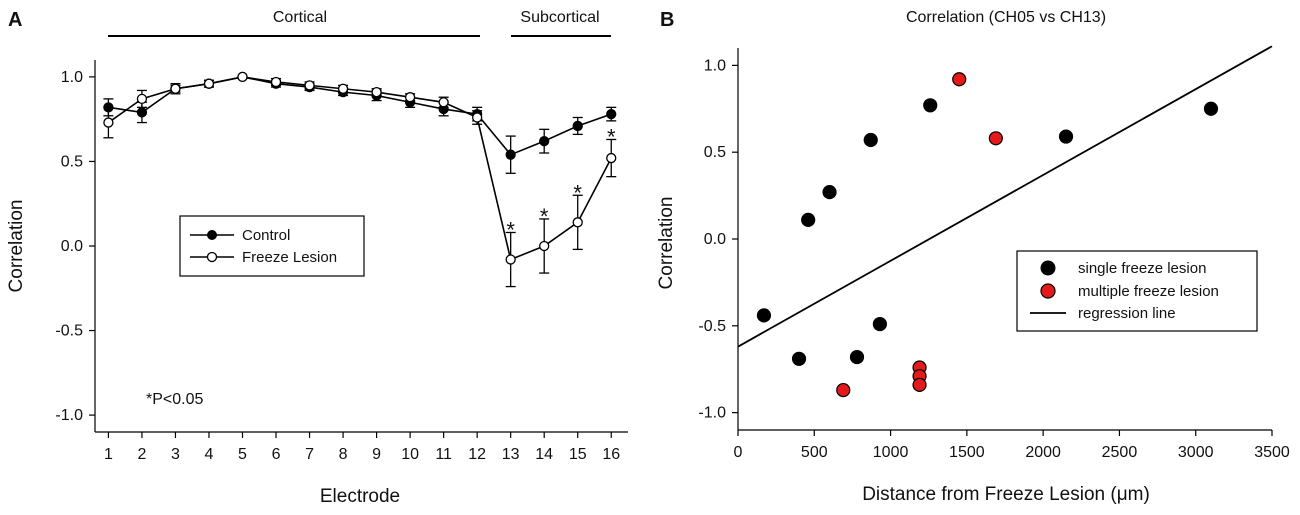 The height and width of the screenshot is (515, 1300). I want to click on subcortical-label: Subcortical, so click(559, 17).